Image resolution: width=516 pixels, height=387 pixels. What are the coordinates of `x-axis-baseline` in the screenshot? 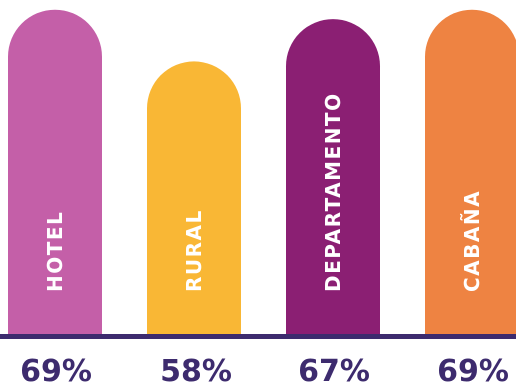 It's located at (258, 336).